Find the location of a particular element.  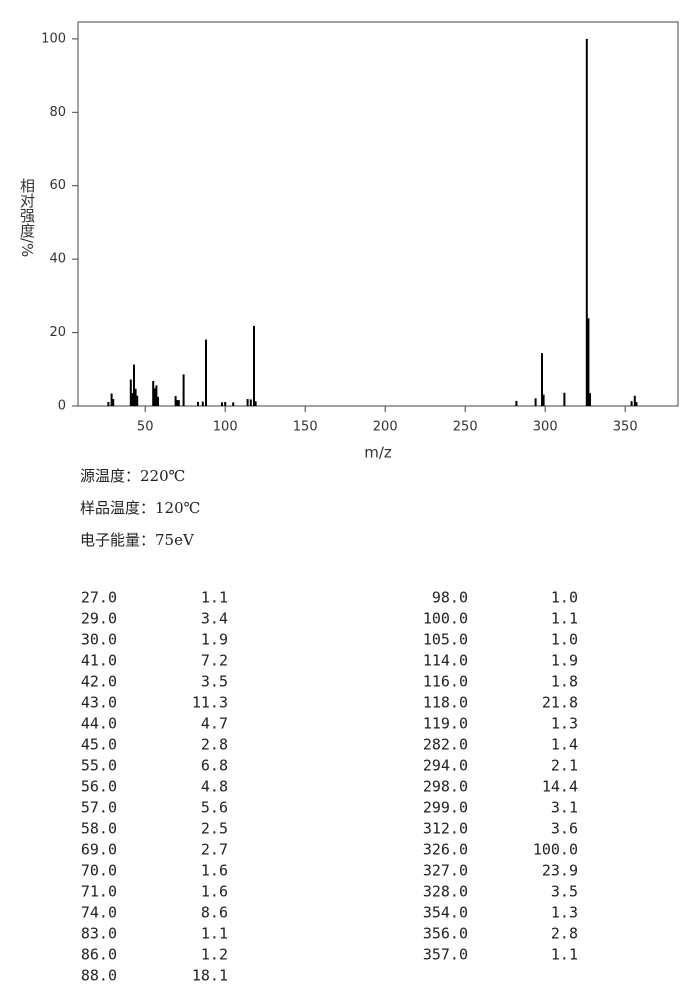

mz: 119.0 is located at coordinates (445, 724).